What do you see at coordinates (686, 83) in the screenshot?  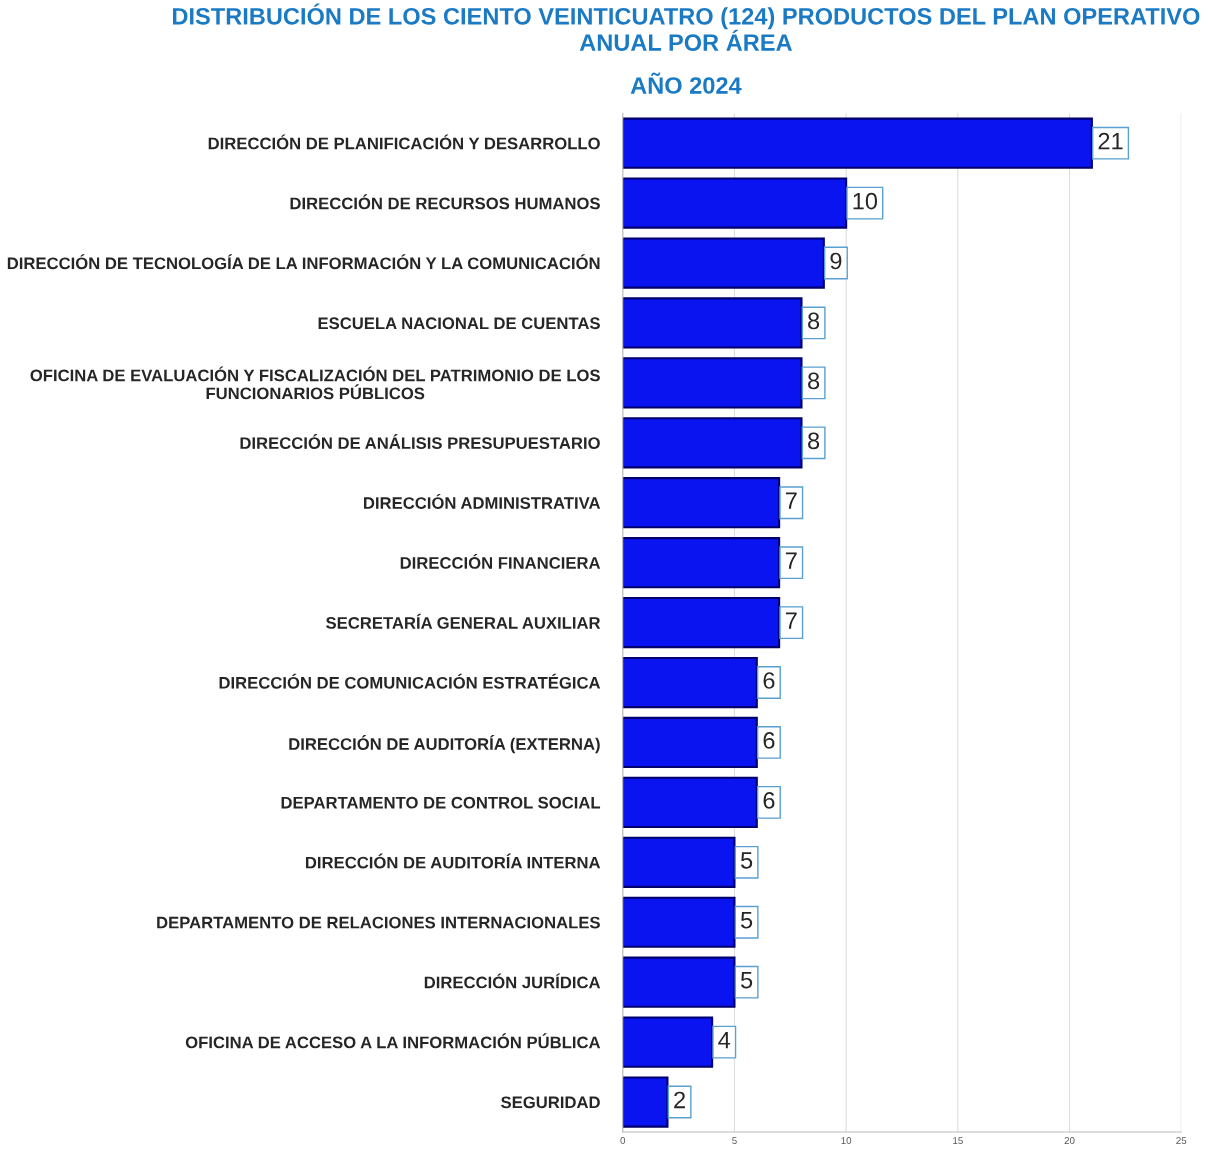 I see `chart-subtitle: AÑO 2024` at bounding box center [686, 83].